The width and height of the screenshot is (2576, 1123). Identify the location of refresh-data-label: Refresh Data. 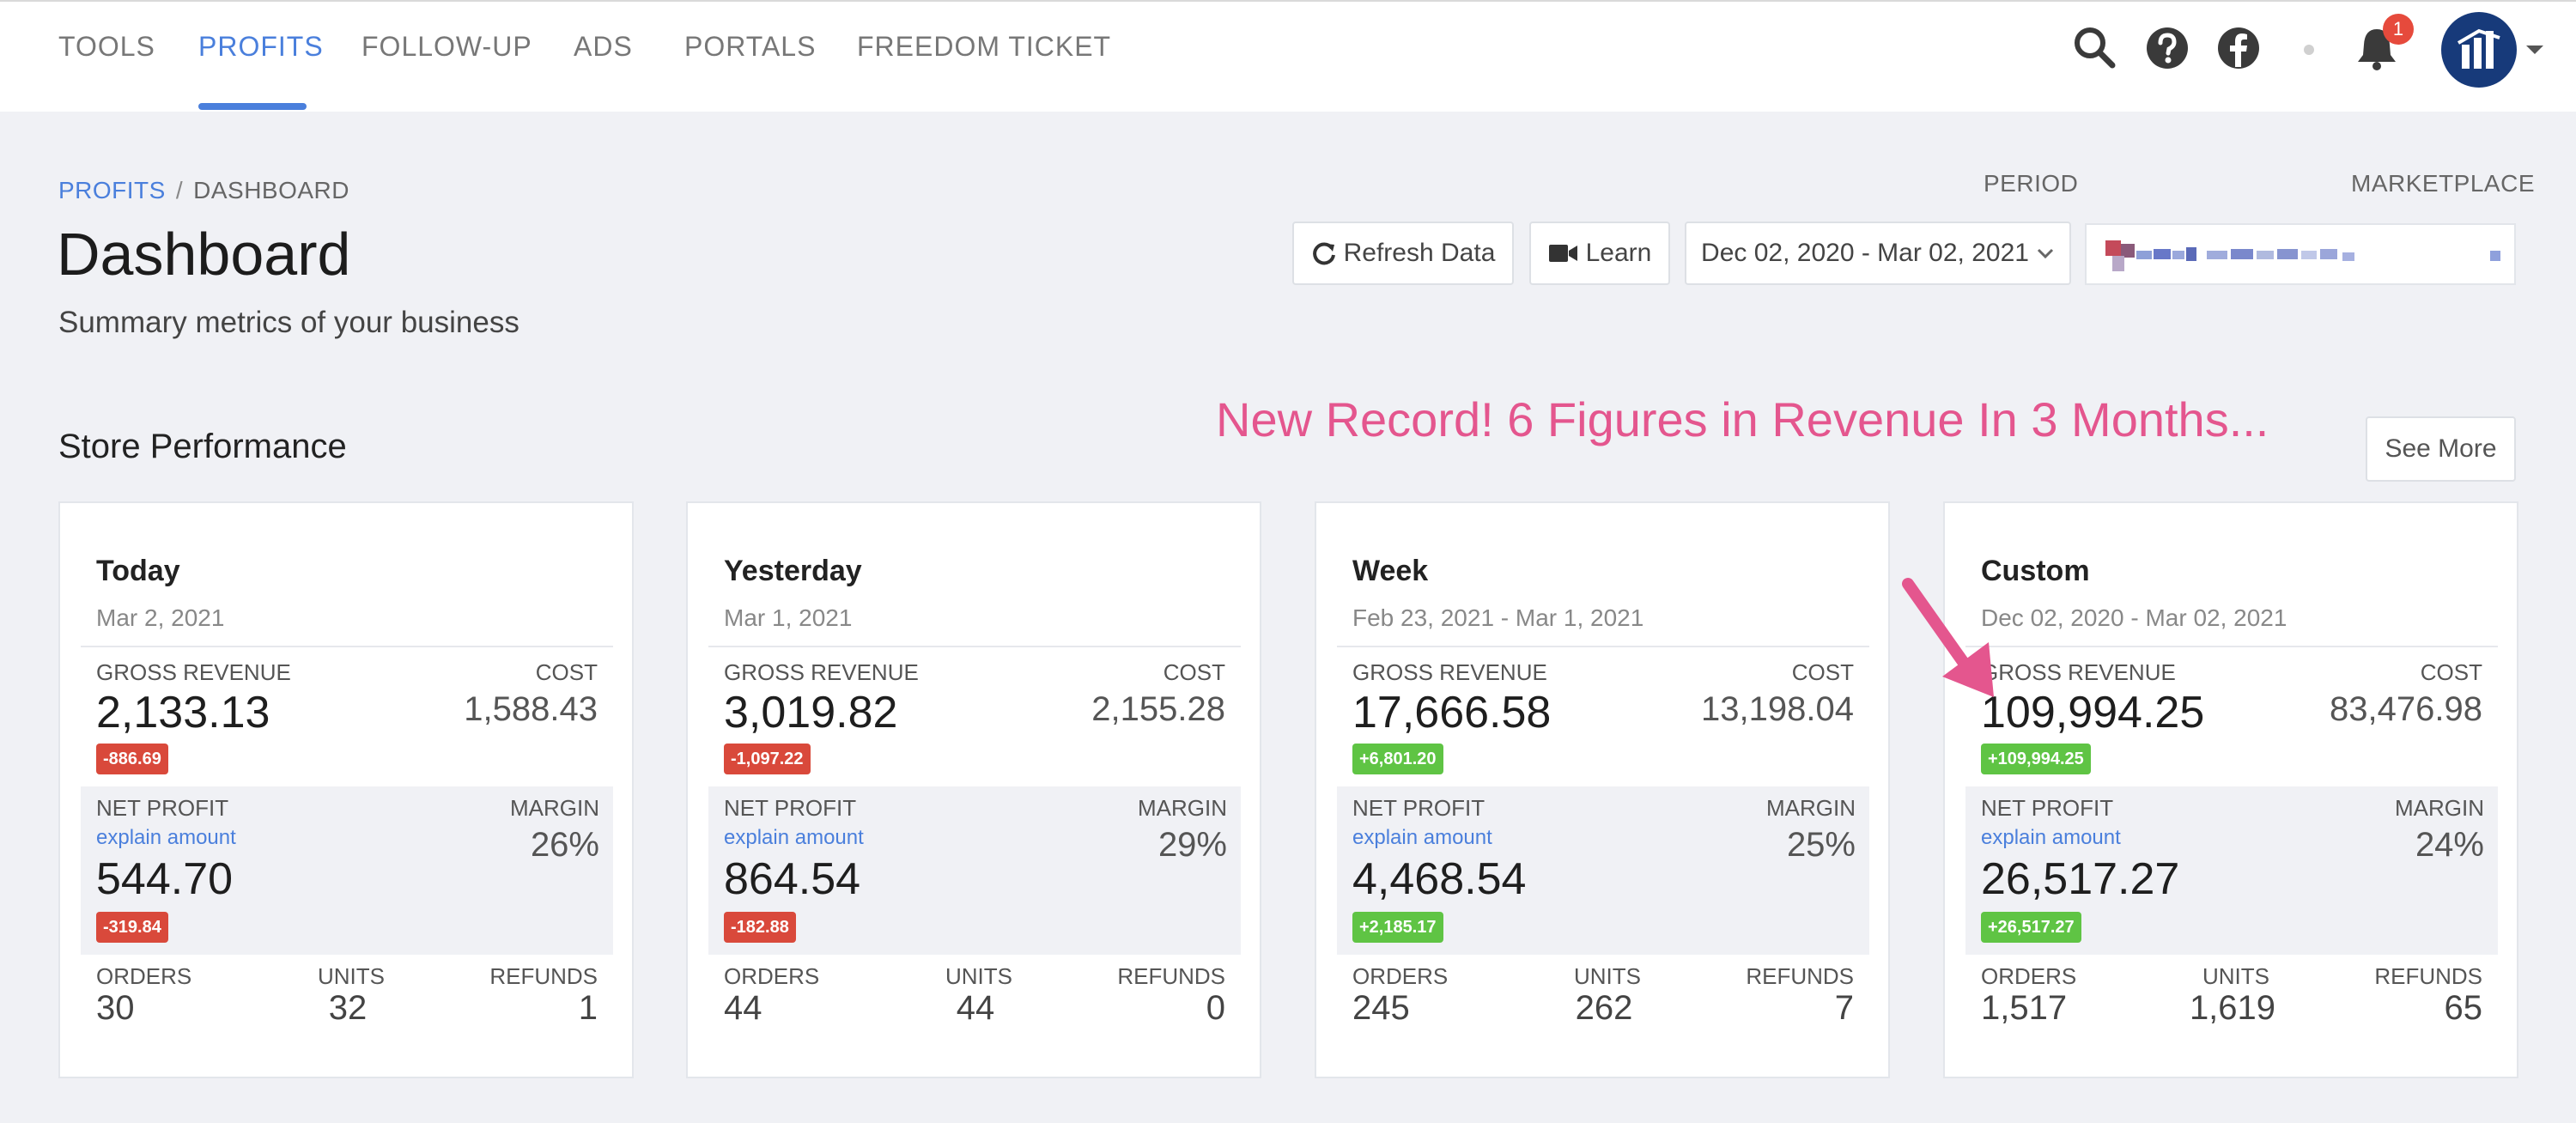
(1419, 253).